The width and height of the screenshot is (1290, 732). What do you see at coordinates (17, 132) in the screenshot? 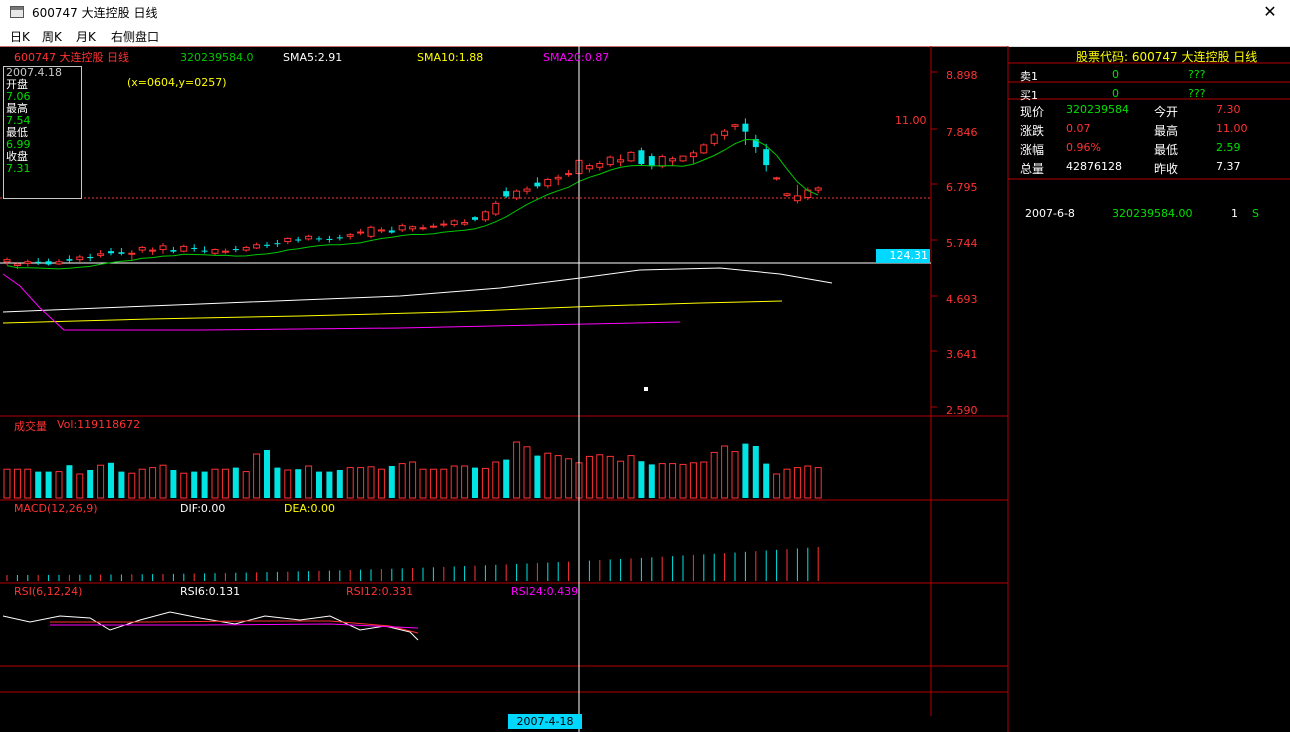
I see `info-low-label: 最低` at bounding box center [17, 132].